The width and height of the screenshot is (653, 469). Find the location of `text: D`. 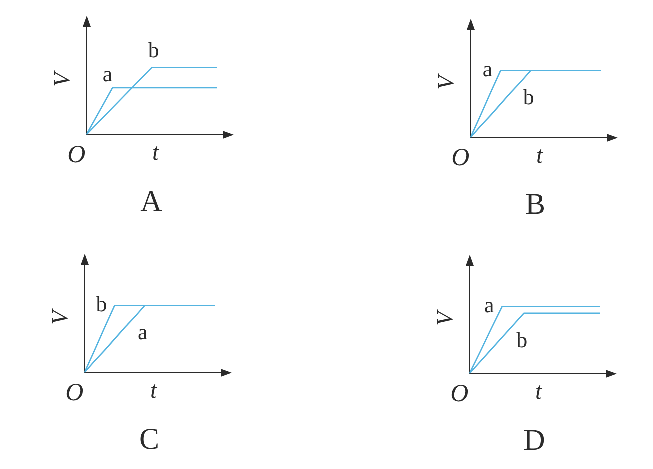

text: D is located at coordinates (535, 440).